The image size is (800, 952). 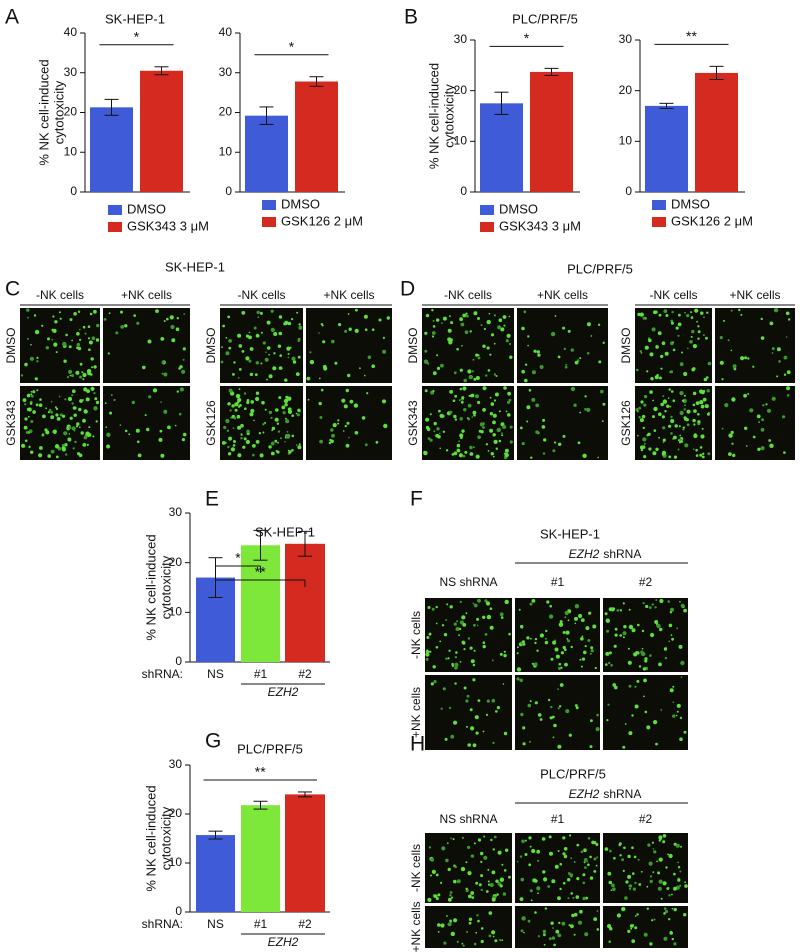 What do you see at coordinates (659, 222) in the screenshot?
I see `legend-swatch` at bounding box center [659, 222].